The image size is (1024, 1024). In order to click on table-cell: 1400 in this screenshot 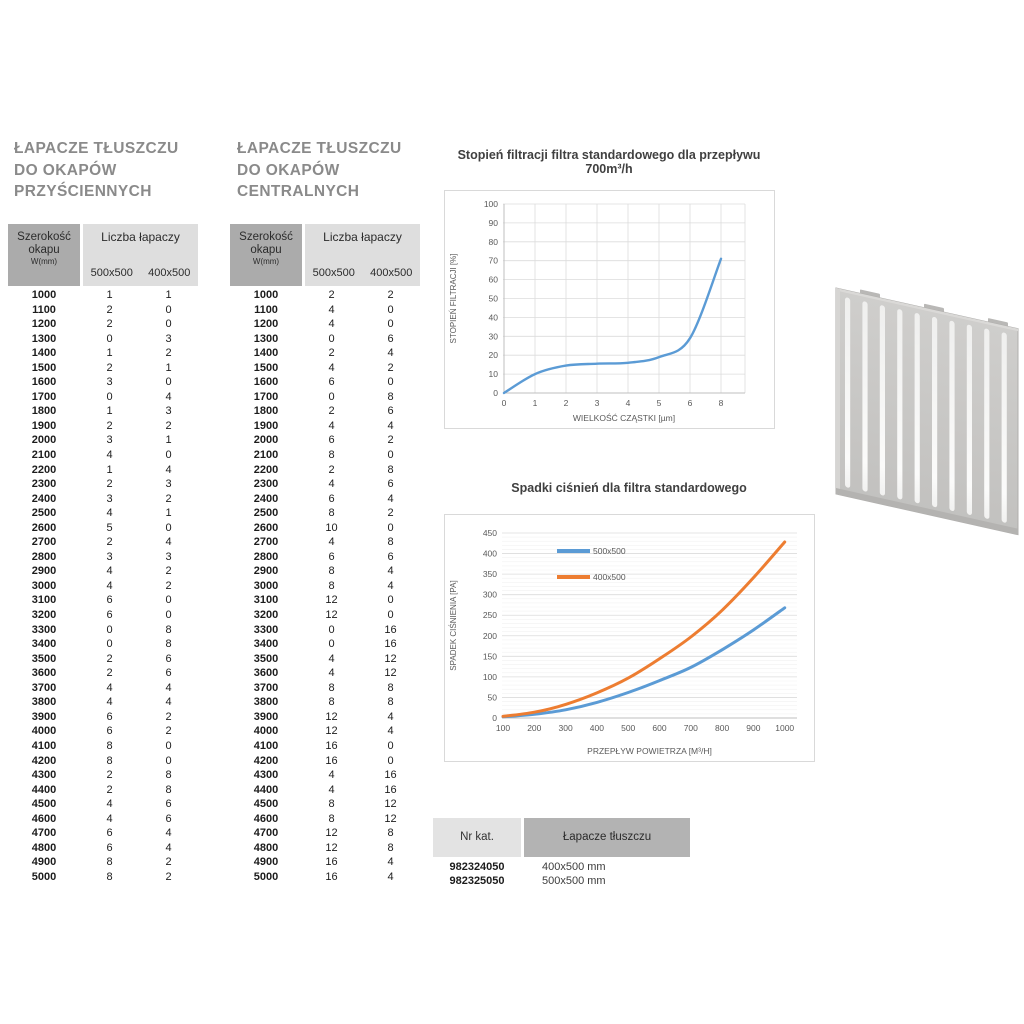, I will do `click(266, 353)`.